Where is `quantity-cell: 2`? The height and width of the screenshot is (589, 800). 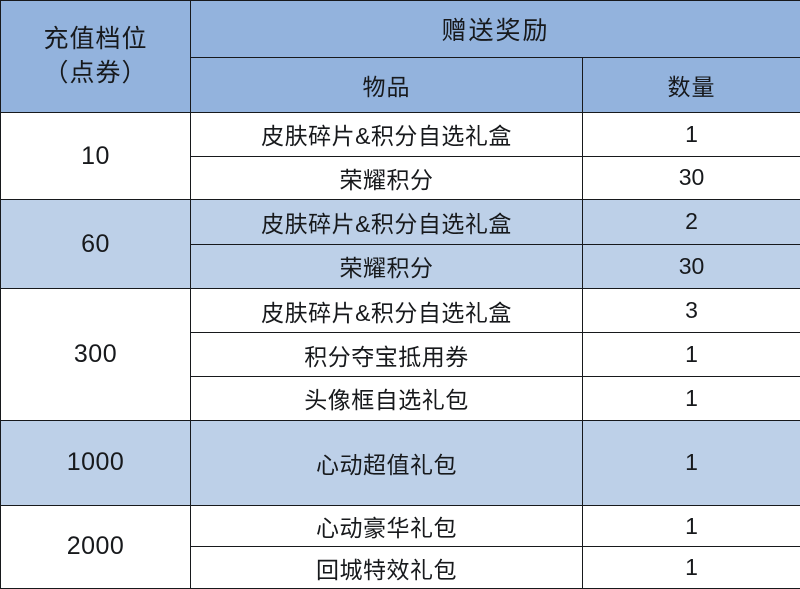 quantity-cell: 2 is located at coordinates (690, 222).